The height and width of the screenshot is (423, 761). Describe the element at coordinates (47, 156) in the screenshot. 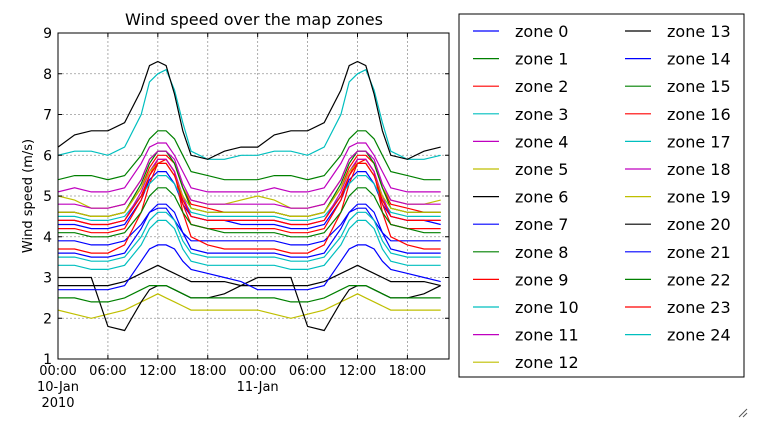

I see `y-tick-label: 6` at that location.